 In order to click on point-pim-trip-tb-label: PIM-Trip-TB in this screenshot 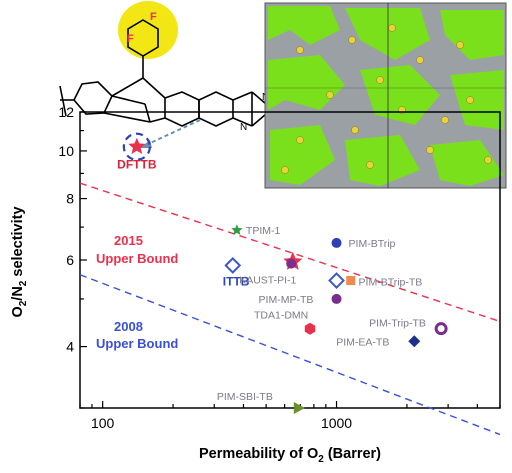, I will do `click(397, 324)`.